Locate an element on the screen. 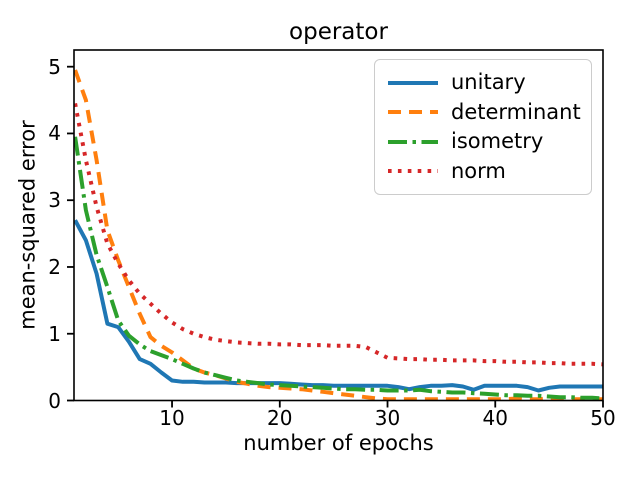 The height and width of the screenshot is (480, 640). chart-title: operator is located at coordinates (338, 32).